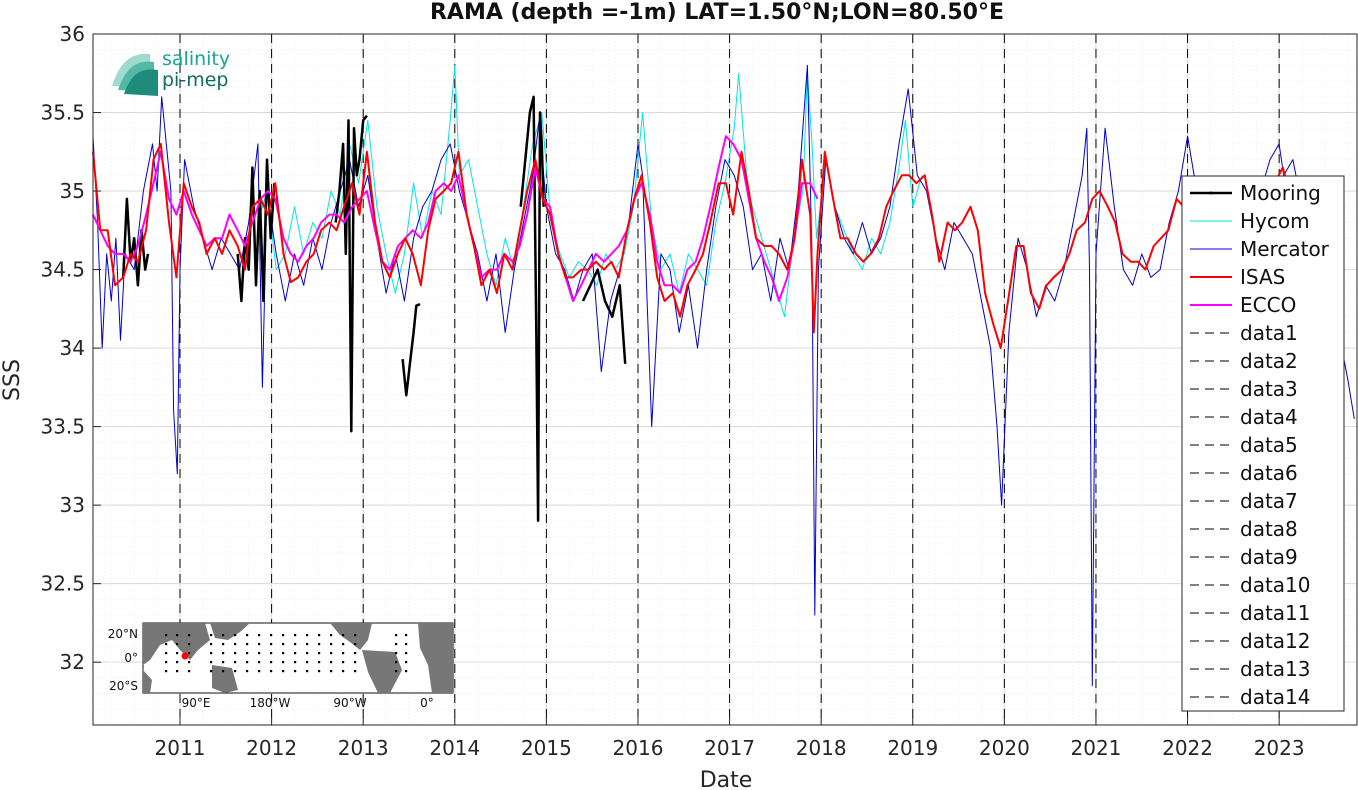  Describe the element at coordinates (72, 505) in the screenshot. I see `y-tick-label: 33` at that location.